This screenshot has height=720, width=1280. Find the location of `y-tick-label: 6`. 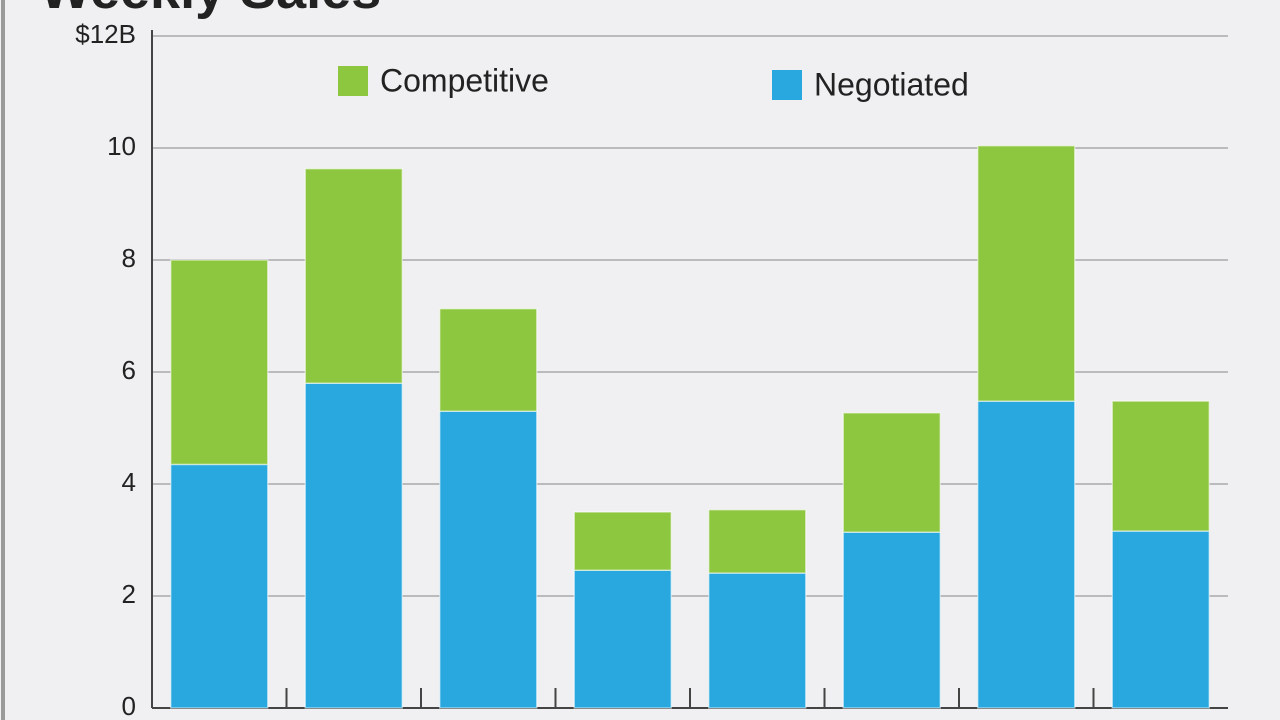

y-tick-label: 6 is located at coordinates (129, 370).